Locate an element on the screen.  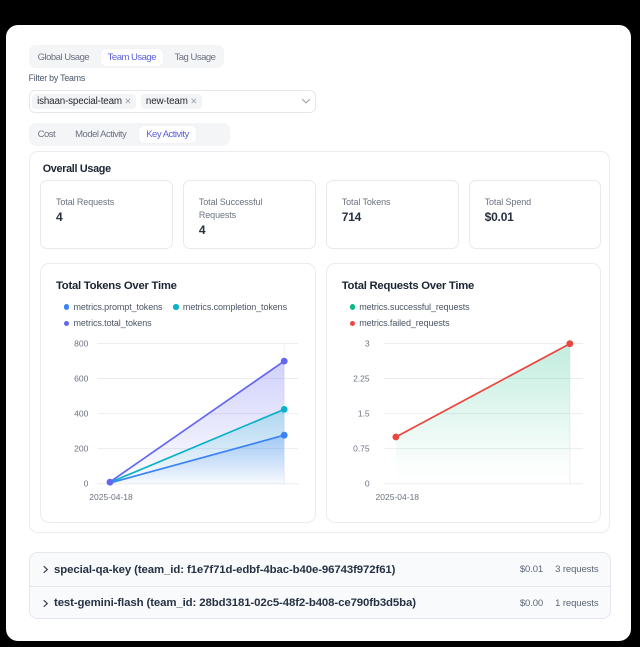
svg-text: 200 is located at coordinates (81, 449).